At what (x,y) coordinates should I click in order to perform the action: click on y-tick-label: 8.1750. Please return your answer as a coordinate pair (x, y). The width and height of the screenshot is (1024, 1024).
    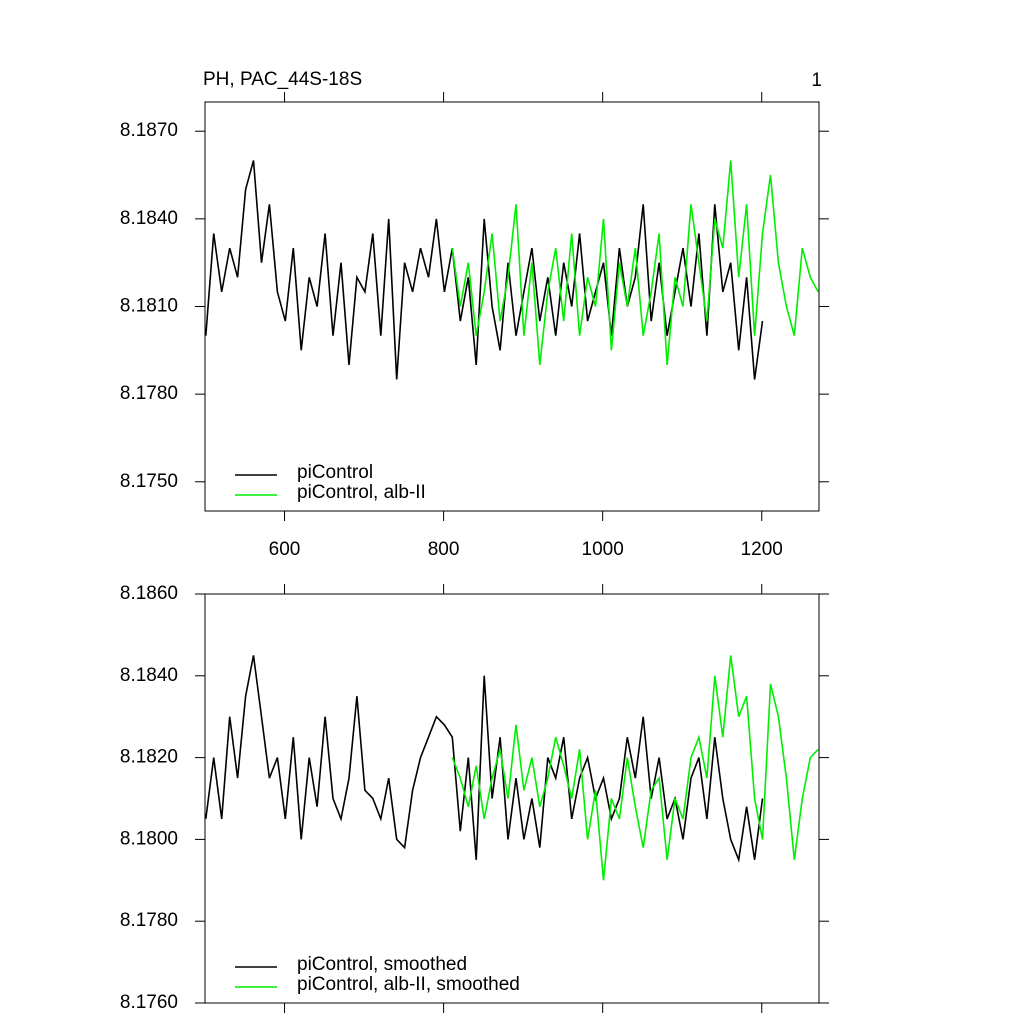
    Looking at the image, I should click on (149, 481).